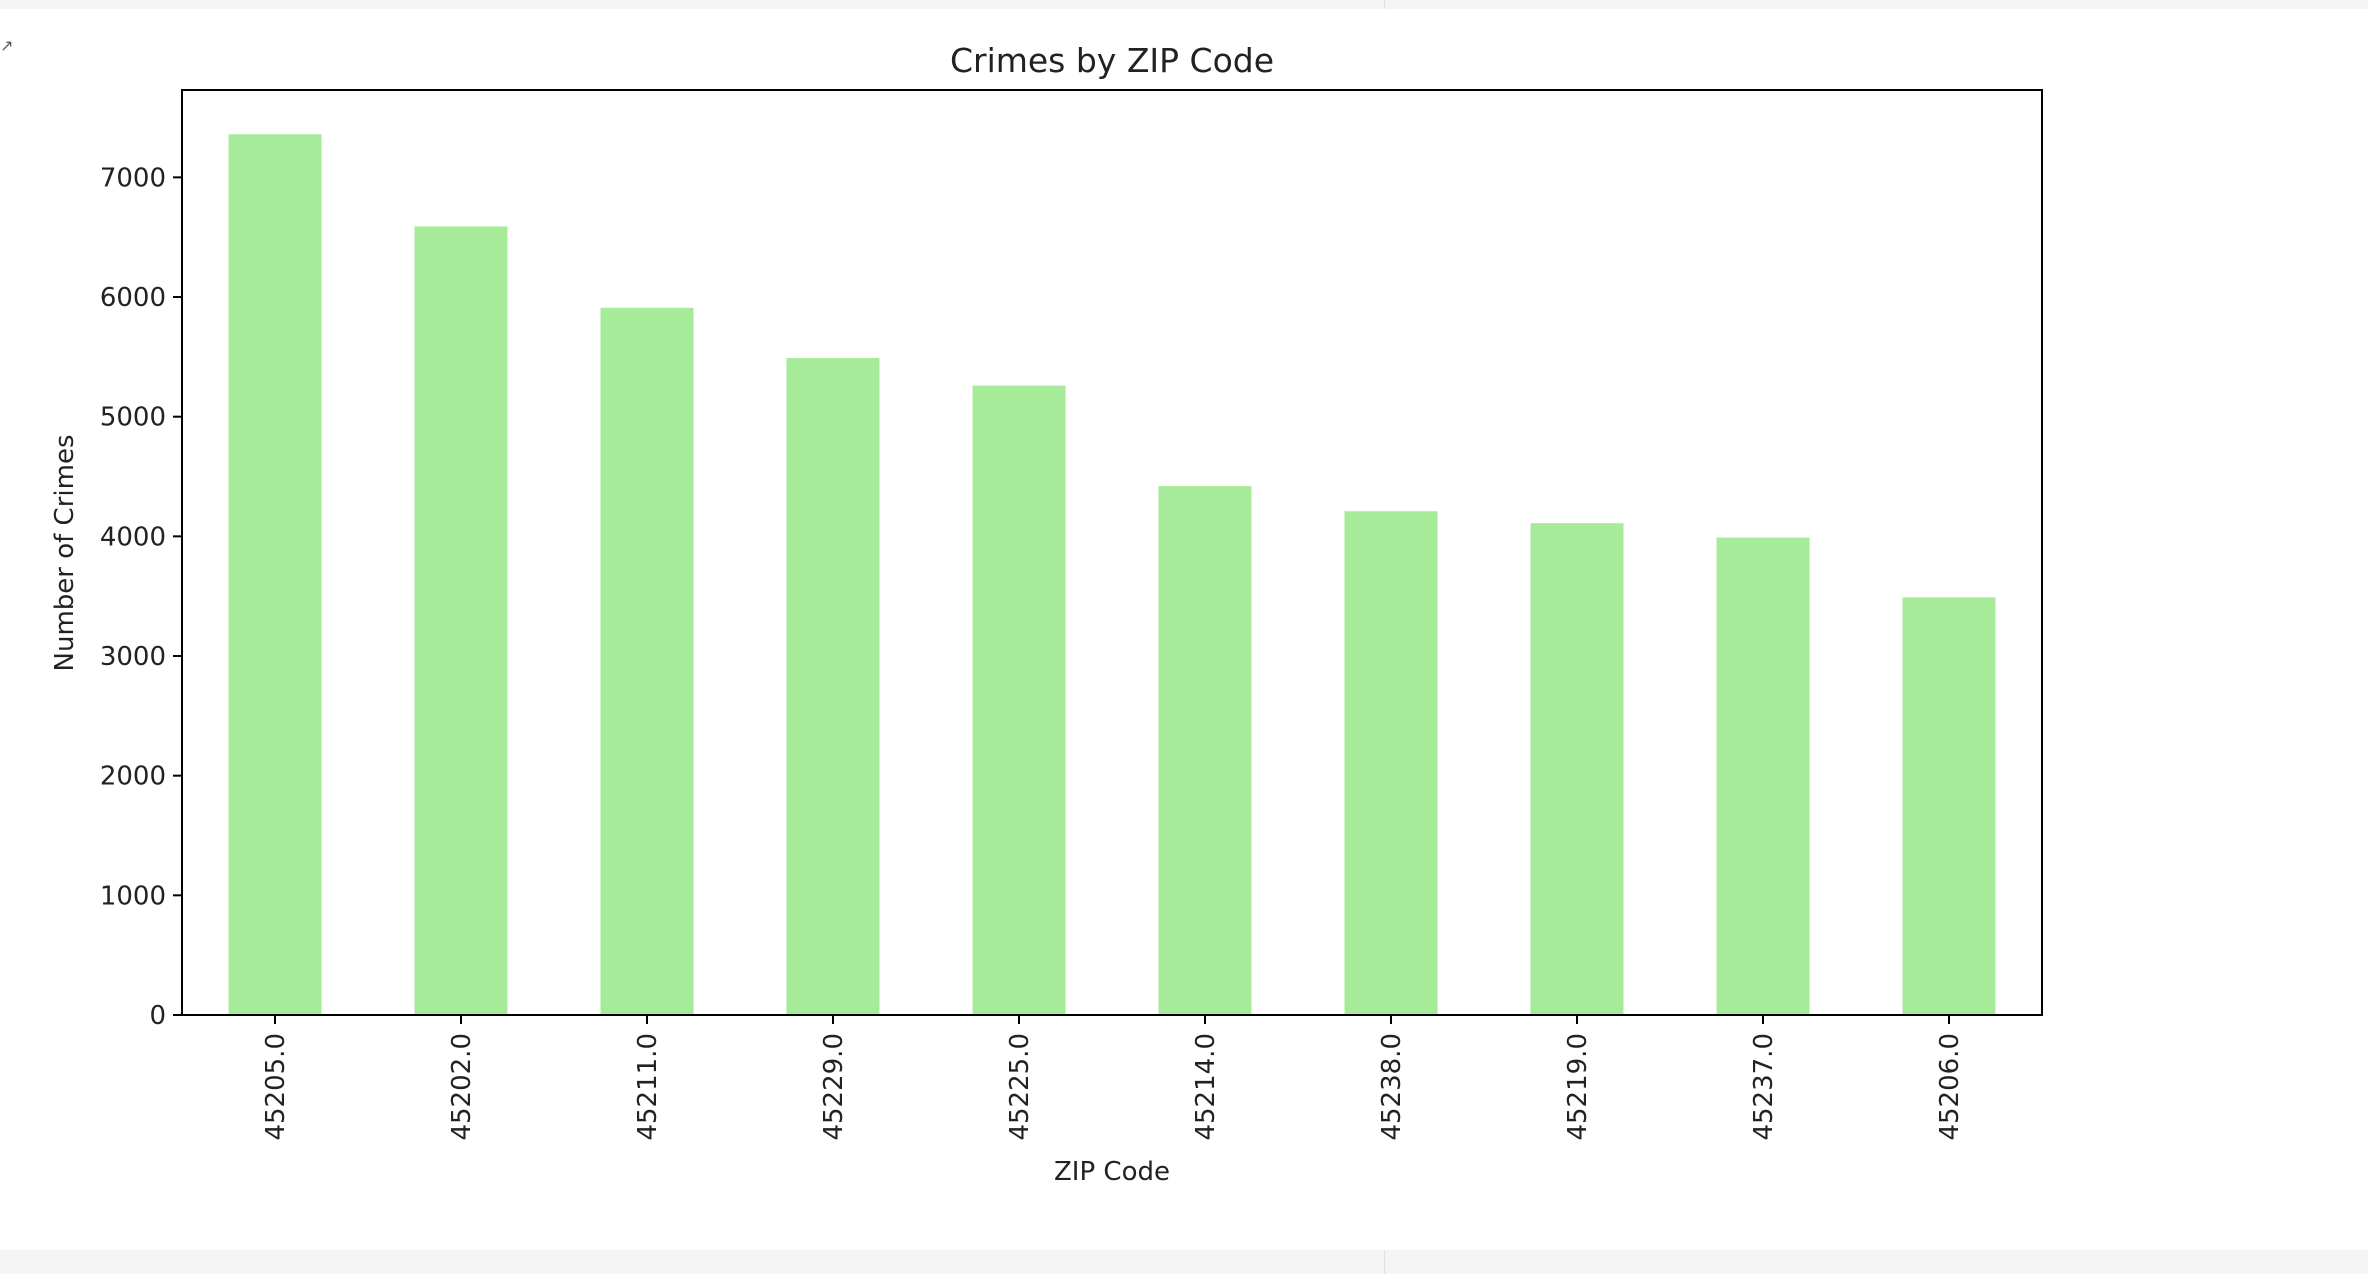 The width and height of the screenshot is (2368, 1274). What do you see at coordinates (1764, 1087) in the screenshot?
I see `x-tick-label: 45237.0` at bounding box center [1764, 1087].